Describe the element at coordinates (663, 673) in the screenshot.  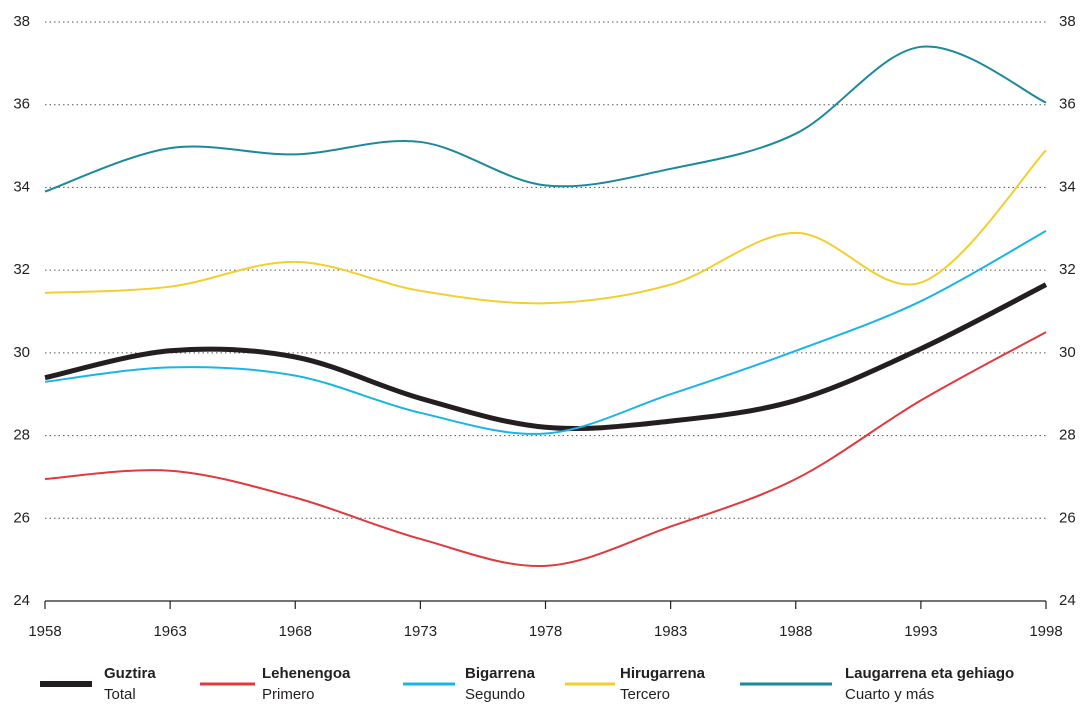
I see `legend-name: Hirugarrena` at that location.